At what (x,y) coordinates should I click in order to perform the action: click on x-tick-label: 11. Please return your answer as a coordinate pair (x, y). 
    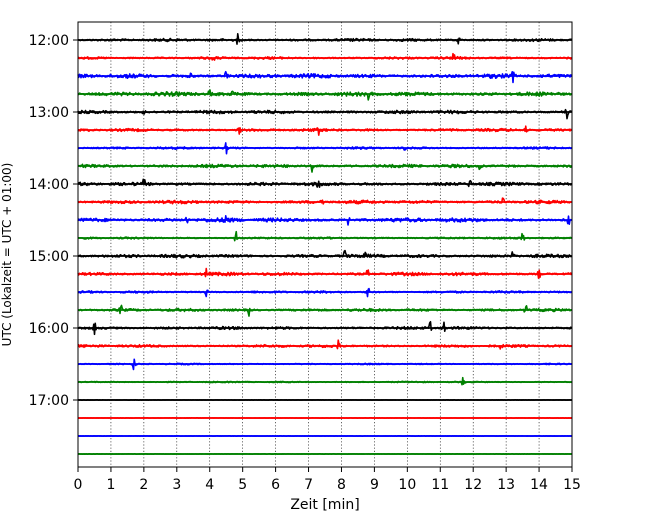
    Looking at the image, I should click on (440, 485).